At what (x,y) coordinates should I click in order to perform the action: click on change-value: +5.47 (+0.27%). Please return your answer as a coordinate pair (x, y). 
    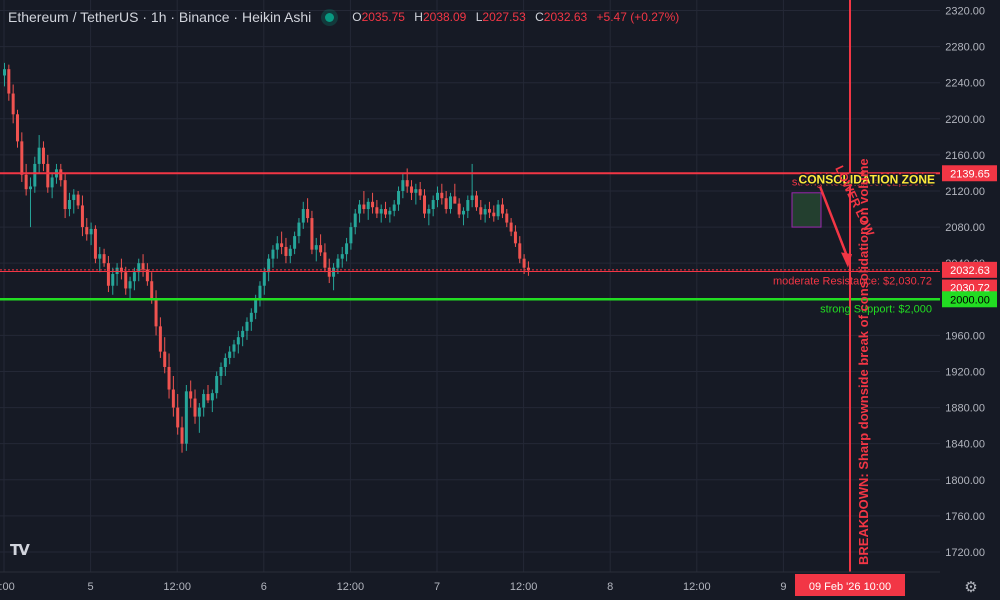
    Looking at the image, I should click on (638, 17).